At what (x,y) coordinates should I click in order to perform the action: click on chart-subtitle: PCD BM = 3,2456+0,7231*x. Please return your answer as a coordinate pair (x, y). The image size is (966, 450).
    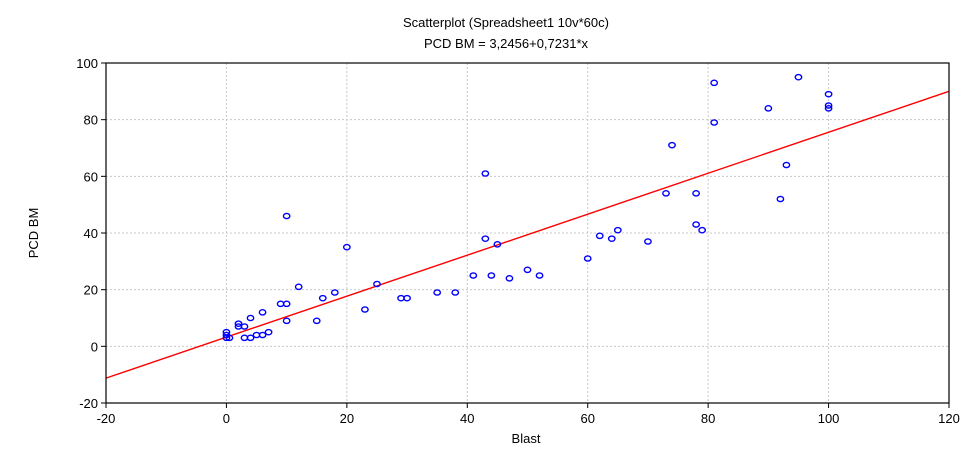
    Looking at the image, I should click on (506, 43).